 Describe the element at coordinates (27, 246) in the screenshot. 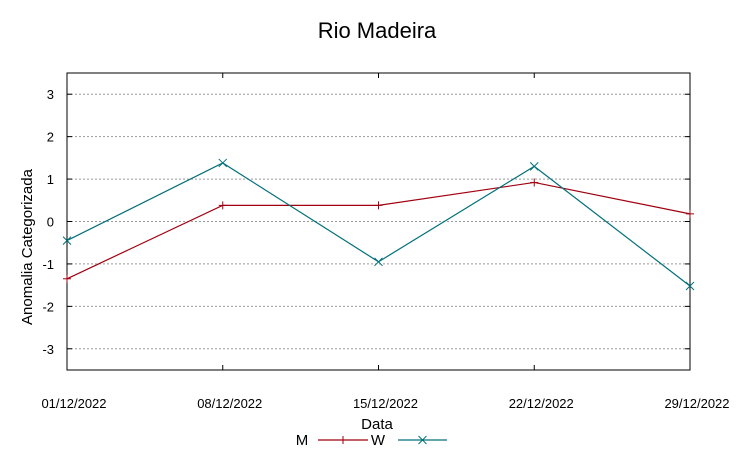

I see `y-axis-label: Anomalia Categorizada` at that location.